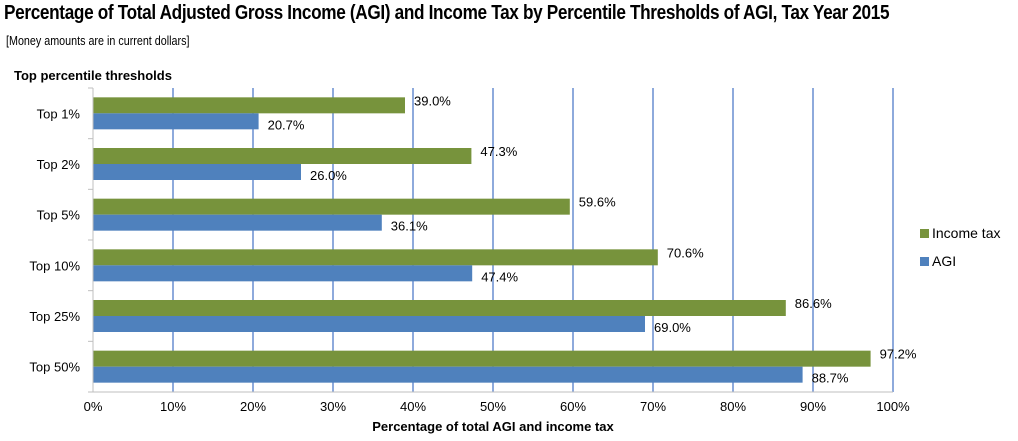 This screenshot has width=1018, height=441. What do you see at coordinates (328, 175) in the screenshot?
I see `data-label: 26.0%` at bounding box center [328, 175].